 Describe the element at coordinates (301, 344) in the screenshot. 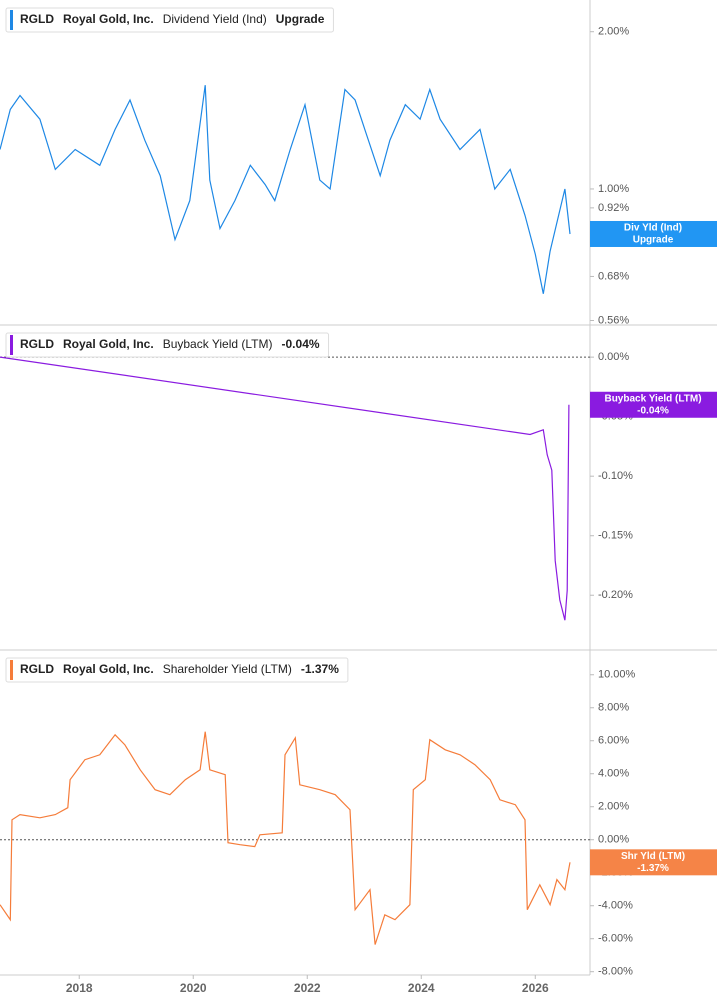

I see `legend-legend-value: -0.04%` at that location.